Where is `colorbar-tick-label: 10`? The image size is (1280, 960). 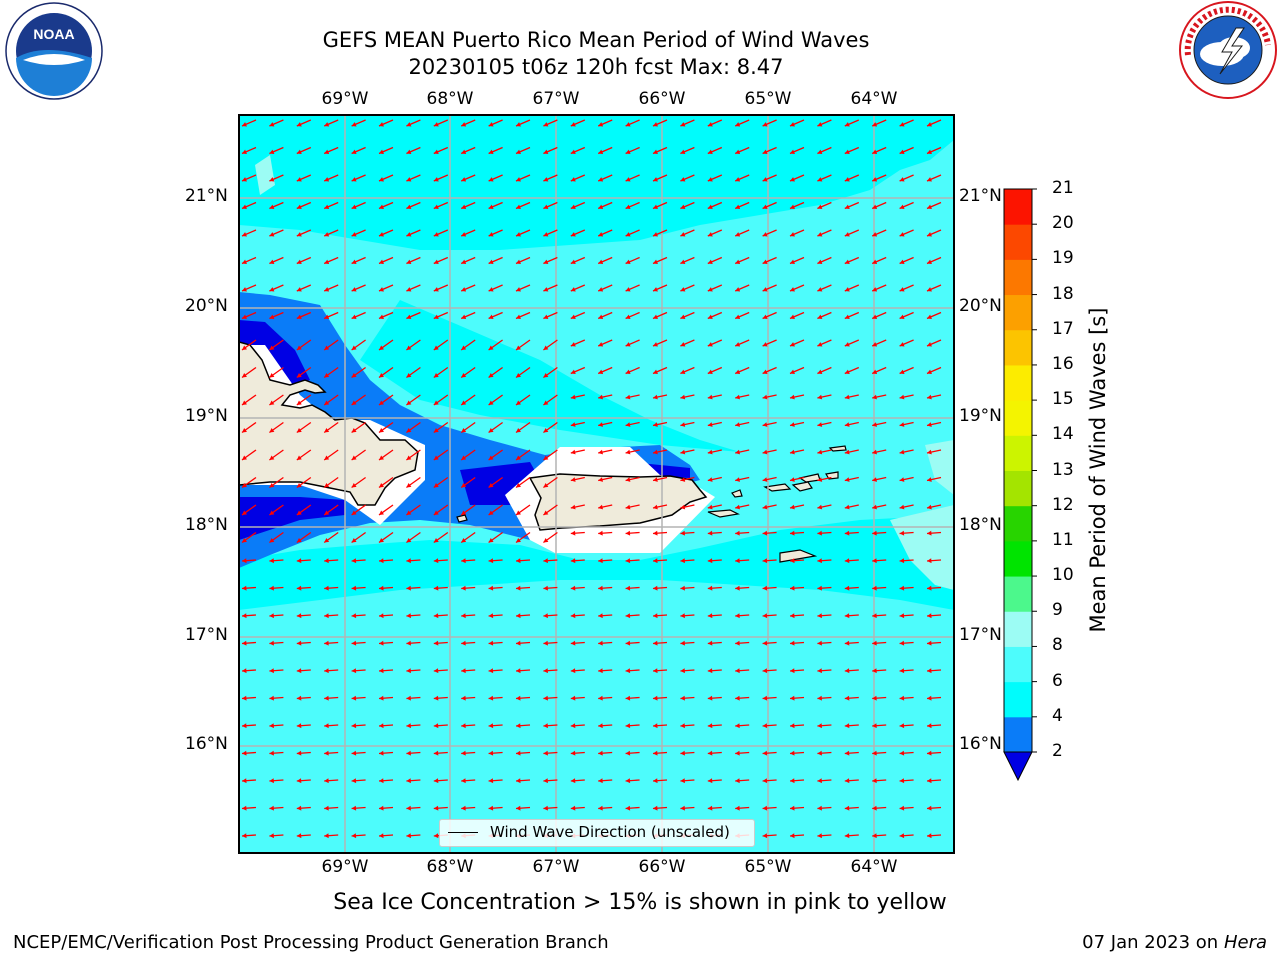
colorbar-tick-label: 10 is located at coordinates (1063, 575).